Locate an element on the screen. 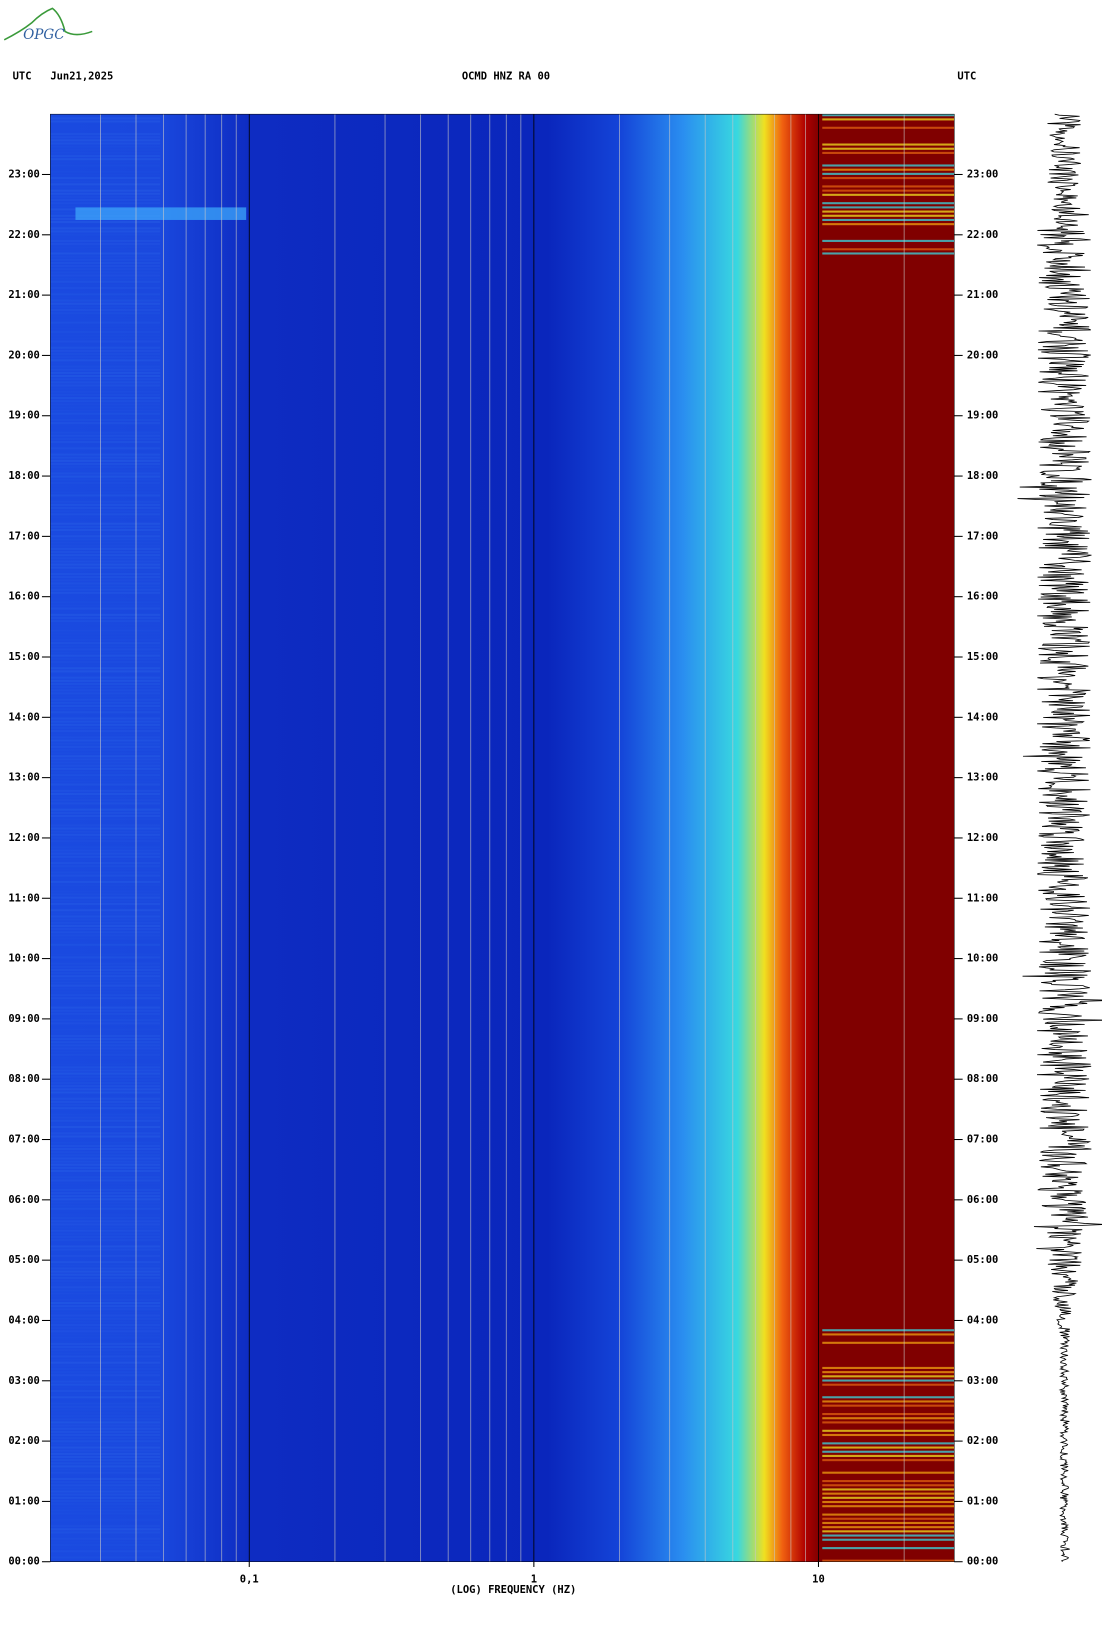  y-tick-label: 12:00 is located at coordinates (24, 838).